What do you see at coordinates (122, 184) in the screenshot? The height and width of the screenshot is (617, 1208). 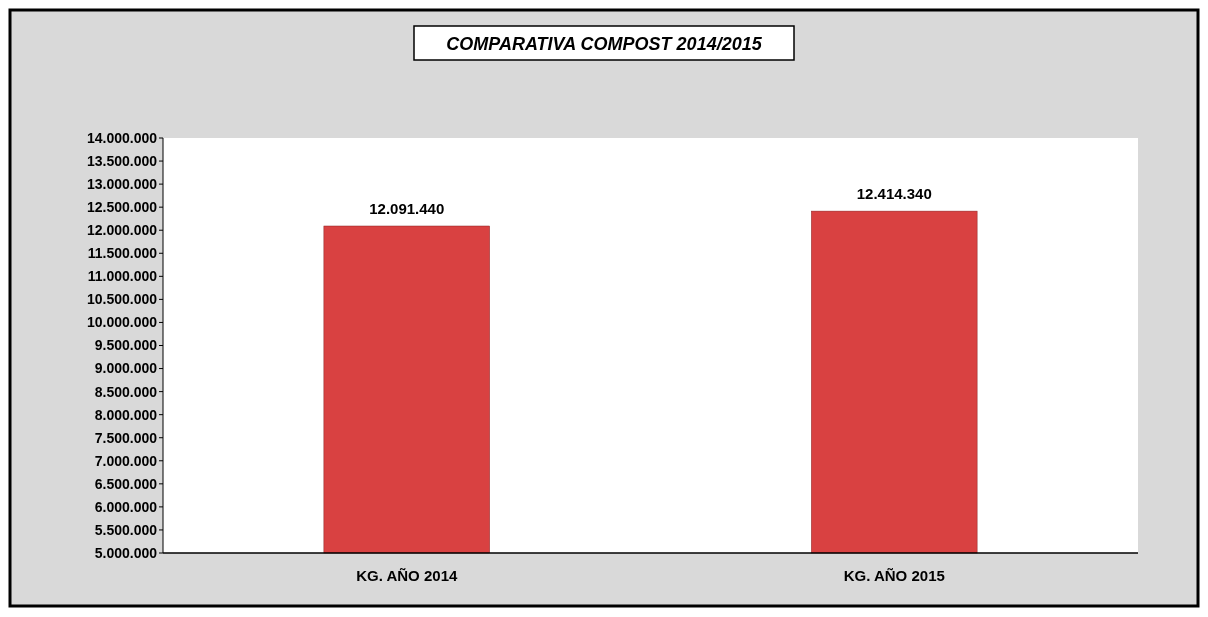 I see `y-tick-label: 13.000.000` at bounding box center [122, 184].